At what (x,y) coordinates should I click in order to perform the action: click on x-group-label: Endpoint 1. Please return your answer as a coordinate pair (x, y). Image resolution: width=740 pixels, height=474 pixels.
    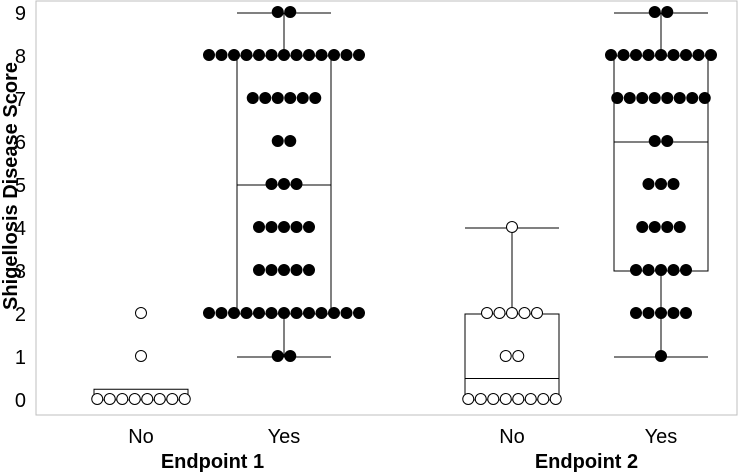
    Looking at the image, I should click on (212, 462).